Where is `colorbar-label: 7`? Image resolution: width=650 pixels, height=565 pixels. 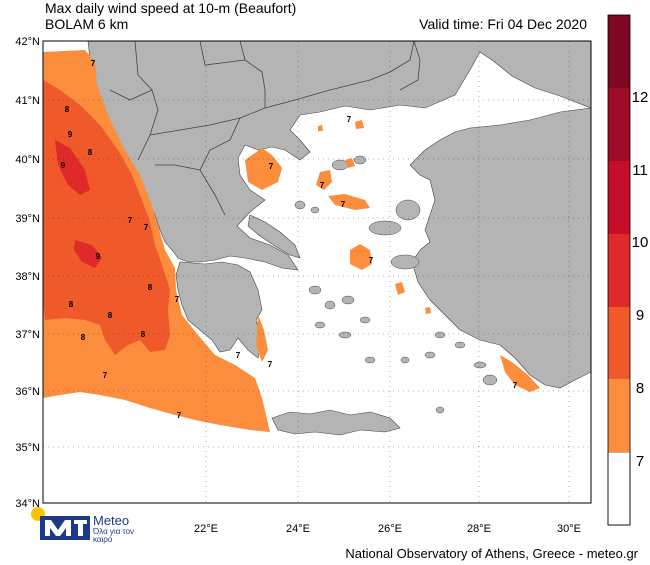
colorbar-label: 7 is located at coordinates (640, 461).